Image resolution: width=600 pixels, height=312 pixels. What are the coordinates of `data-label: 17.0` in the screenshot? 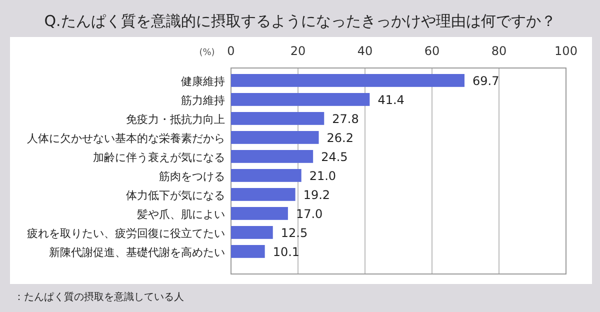 It's located at (309, 213).